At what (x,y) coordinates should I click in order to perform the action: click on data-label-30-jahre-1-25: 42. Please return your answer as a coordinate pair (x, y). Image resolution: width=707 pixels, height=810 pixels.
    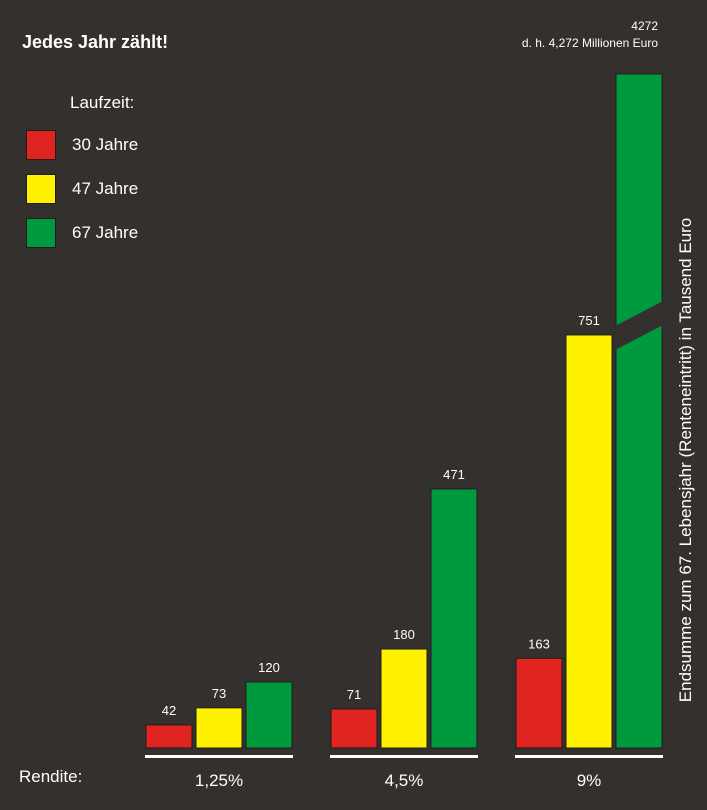
    Looking at the image, I should click on (169, 710).